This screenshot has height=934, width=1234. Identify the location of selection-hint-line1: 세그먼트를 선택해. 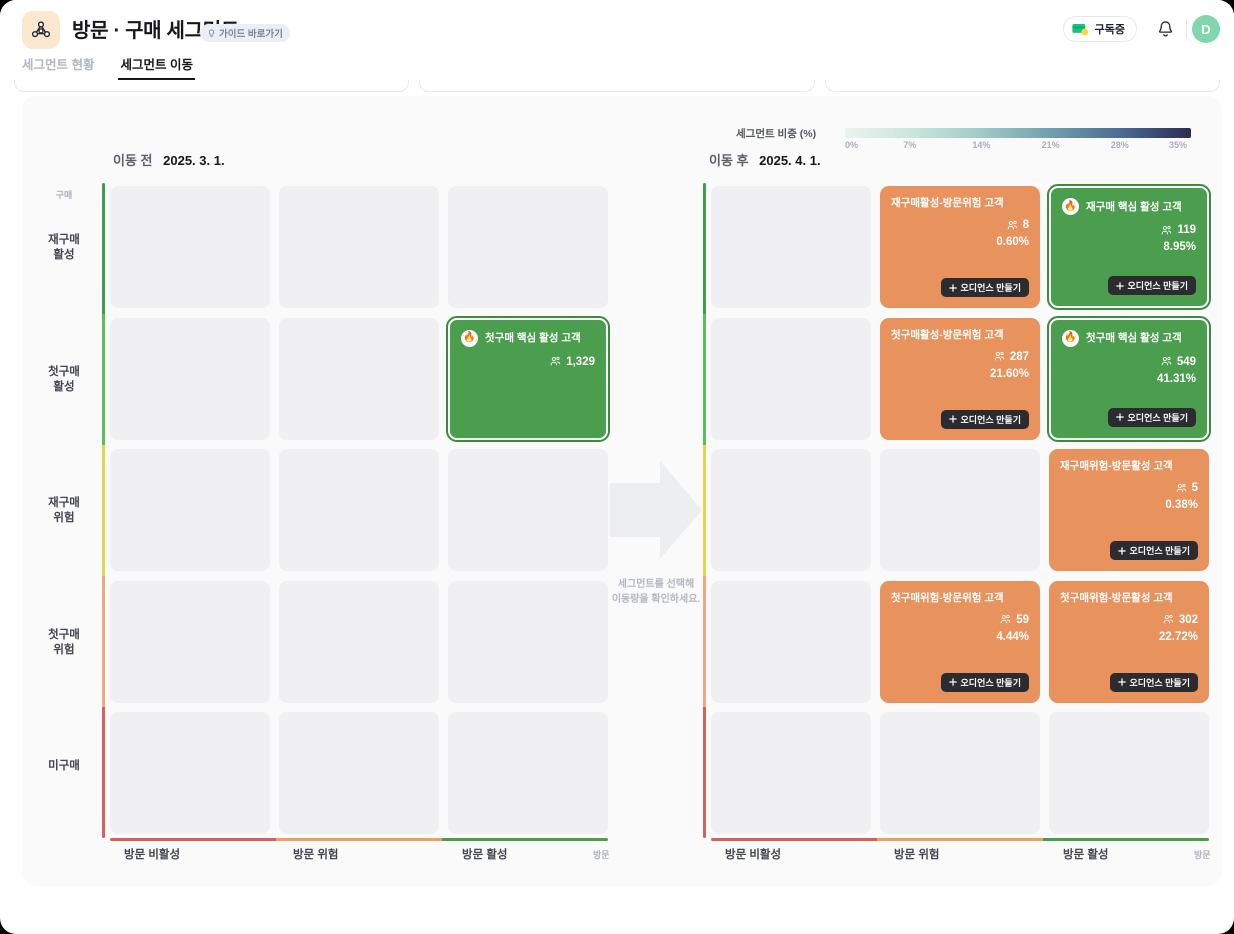
(656, 584).